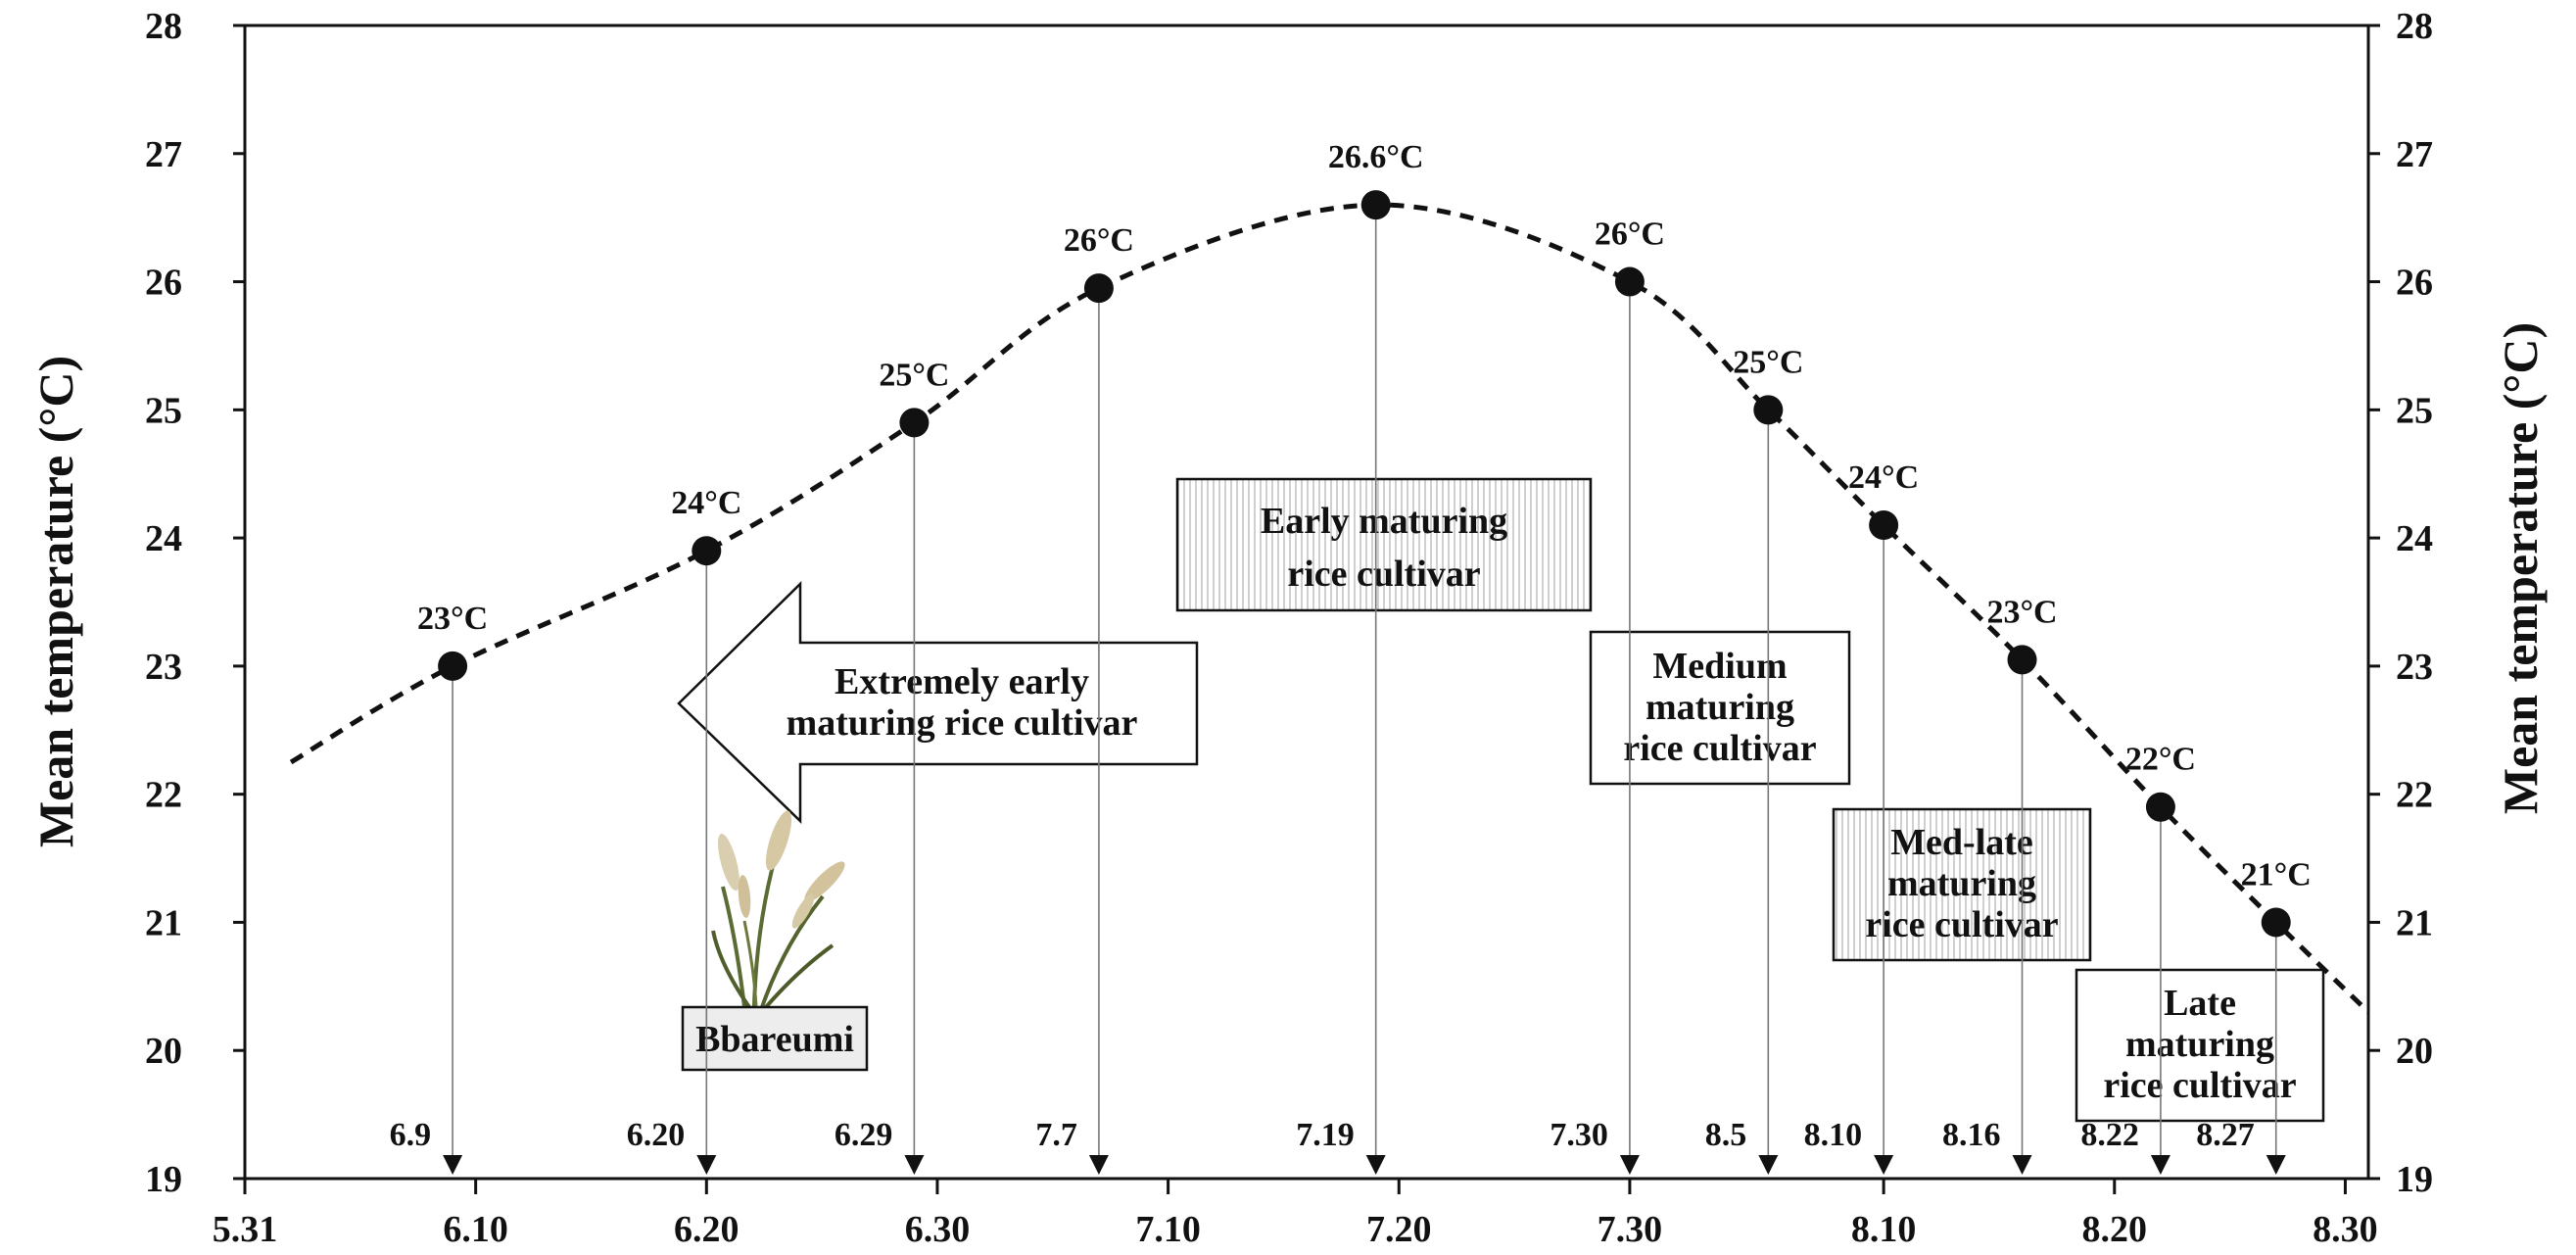 Image resolution: width=2576 pixels, height=1255 pixels. What do you see at coordinates (2414, 1179) in the screenshot?
I see `y-tick-right-label: 19` at bounding box center [2414, 1179].